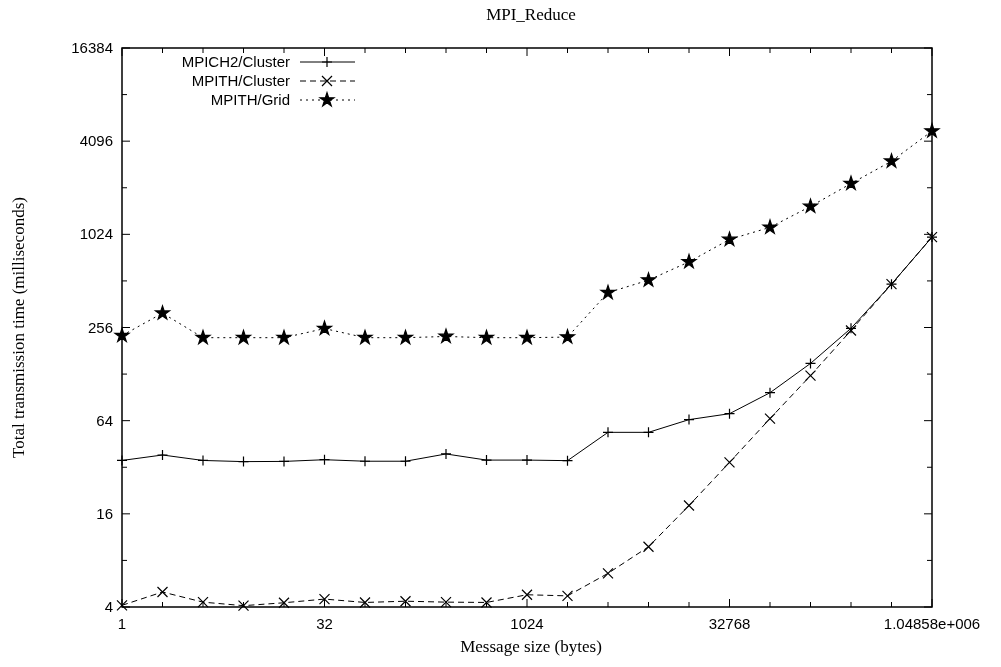 Image resolution: width=1001 pixels, height=667 pixels. What do you see at coordinates (932, 623) in the screenshot?
I see `x-tick-label: 1.04858e+006` at bounding box center [932, 623].